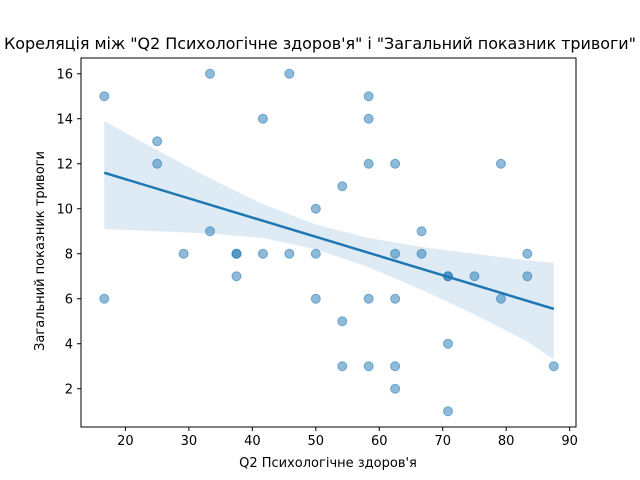  What do you see at coordinates (316, 441) in the screenshot?
I see `x-tick-label: 50` at bounding box center [316, 441].